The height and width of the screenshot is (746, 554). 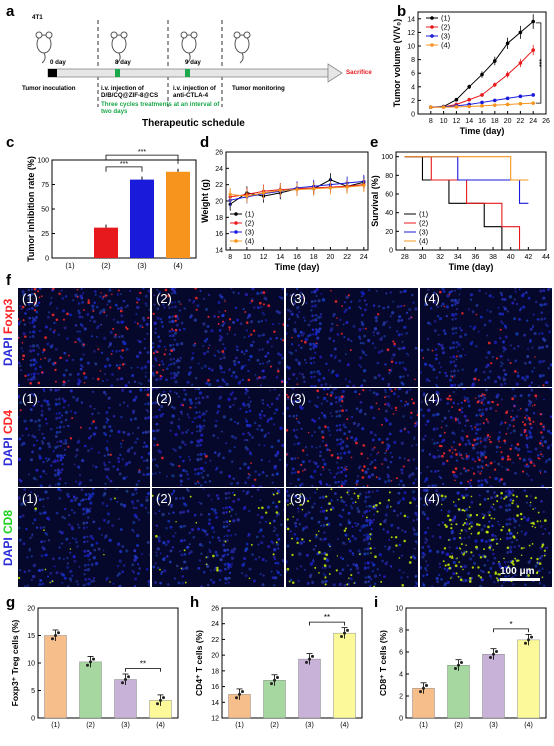 I want to click on y-tick-label: 4, so click(x=413, y=87).